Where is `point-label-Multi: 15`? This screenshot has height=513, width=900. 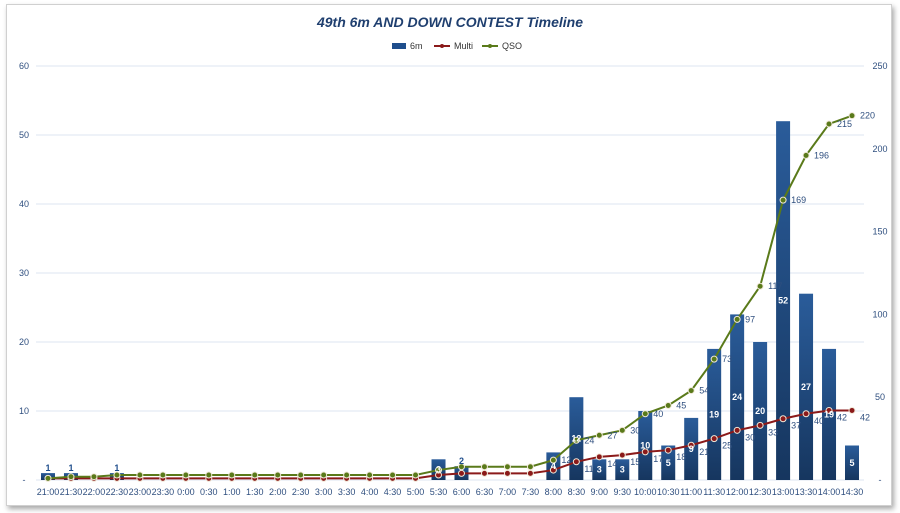
point-label-Multi: 15 is located at coordinates (635, 462).